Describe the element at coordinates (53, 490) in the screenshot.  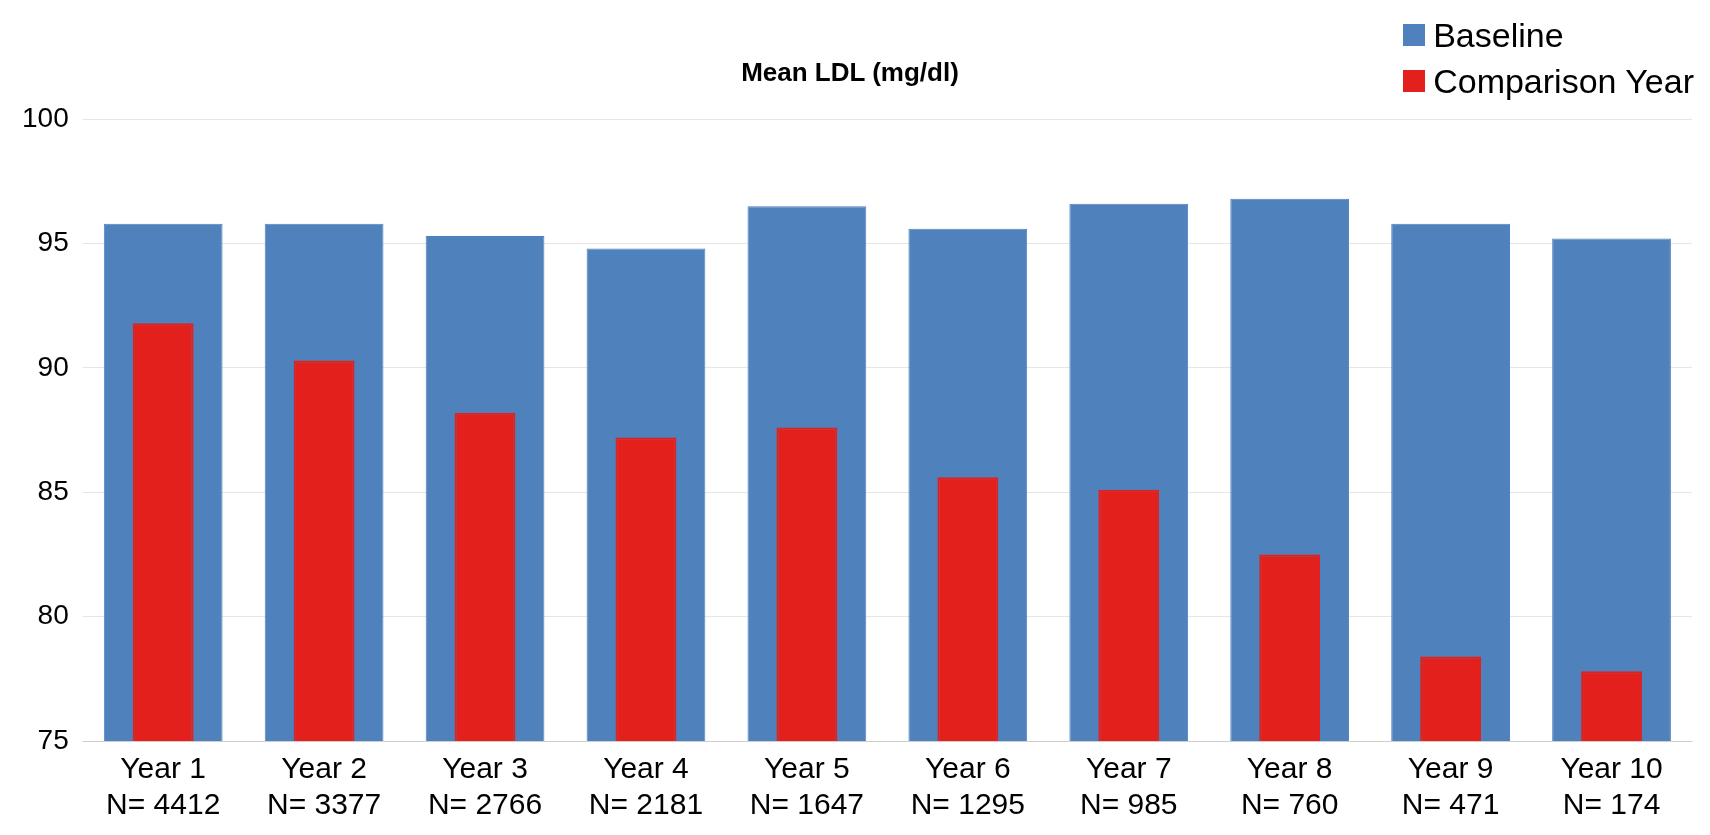
I see `y-tick-label: 85` at that location.